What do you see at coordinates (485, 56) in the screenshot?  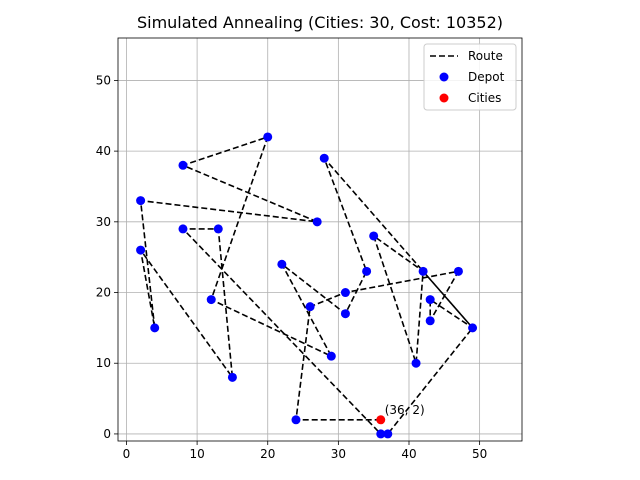 I see `legend-label: Route` at bounding box center [485, 56].